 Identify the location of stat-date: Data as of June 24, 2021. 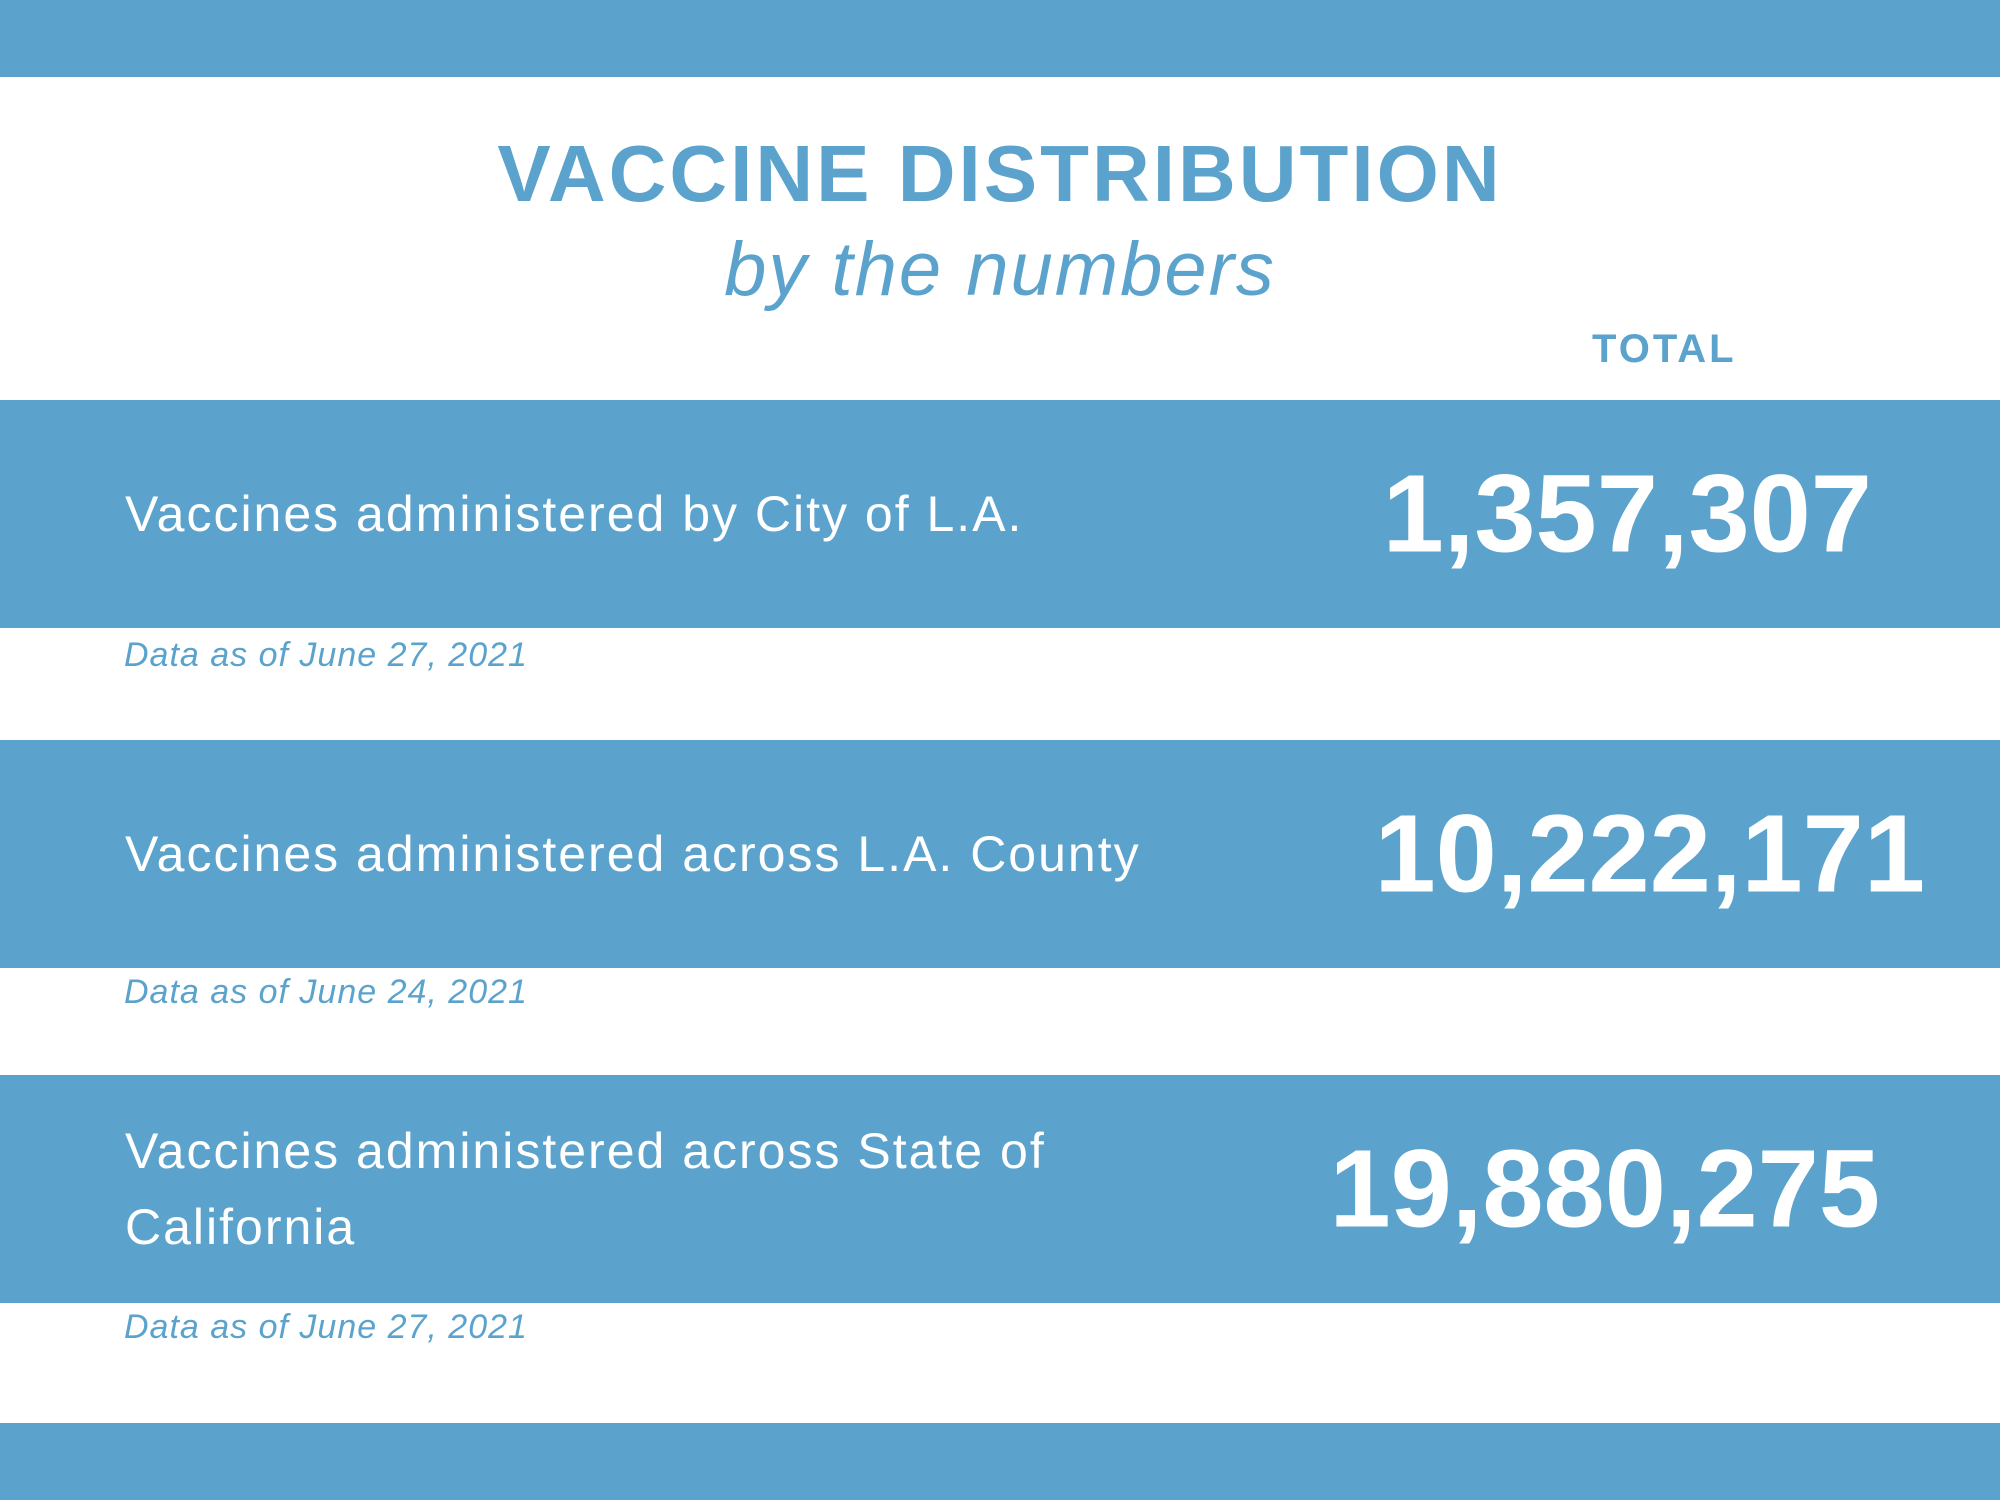
(326, 992).